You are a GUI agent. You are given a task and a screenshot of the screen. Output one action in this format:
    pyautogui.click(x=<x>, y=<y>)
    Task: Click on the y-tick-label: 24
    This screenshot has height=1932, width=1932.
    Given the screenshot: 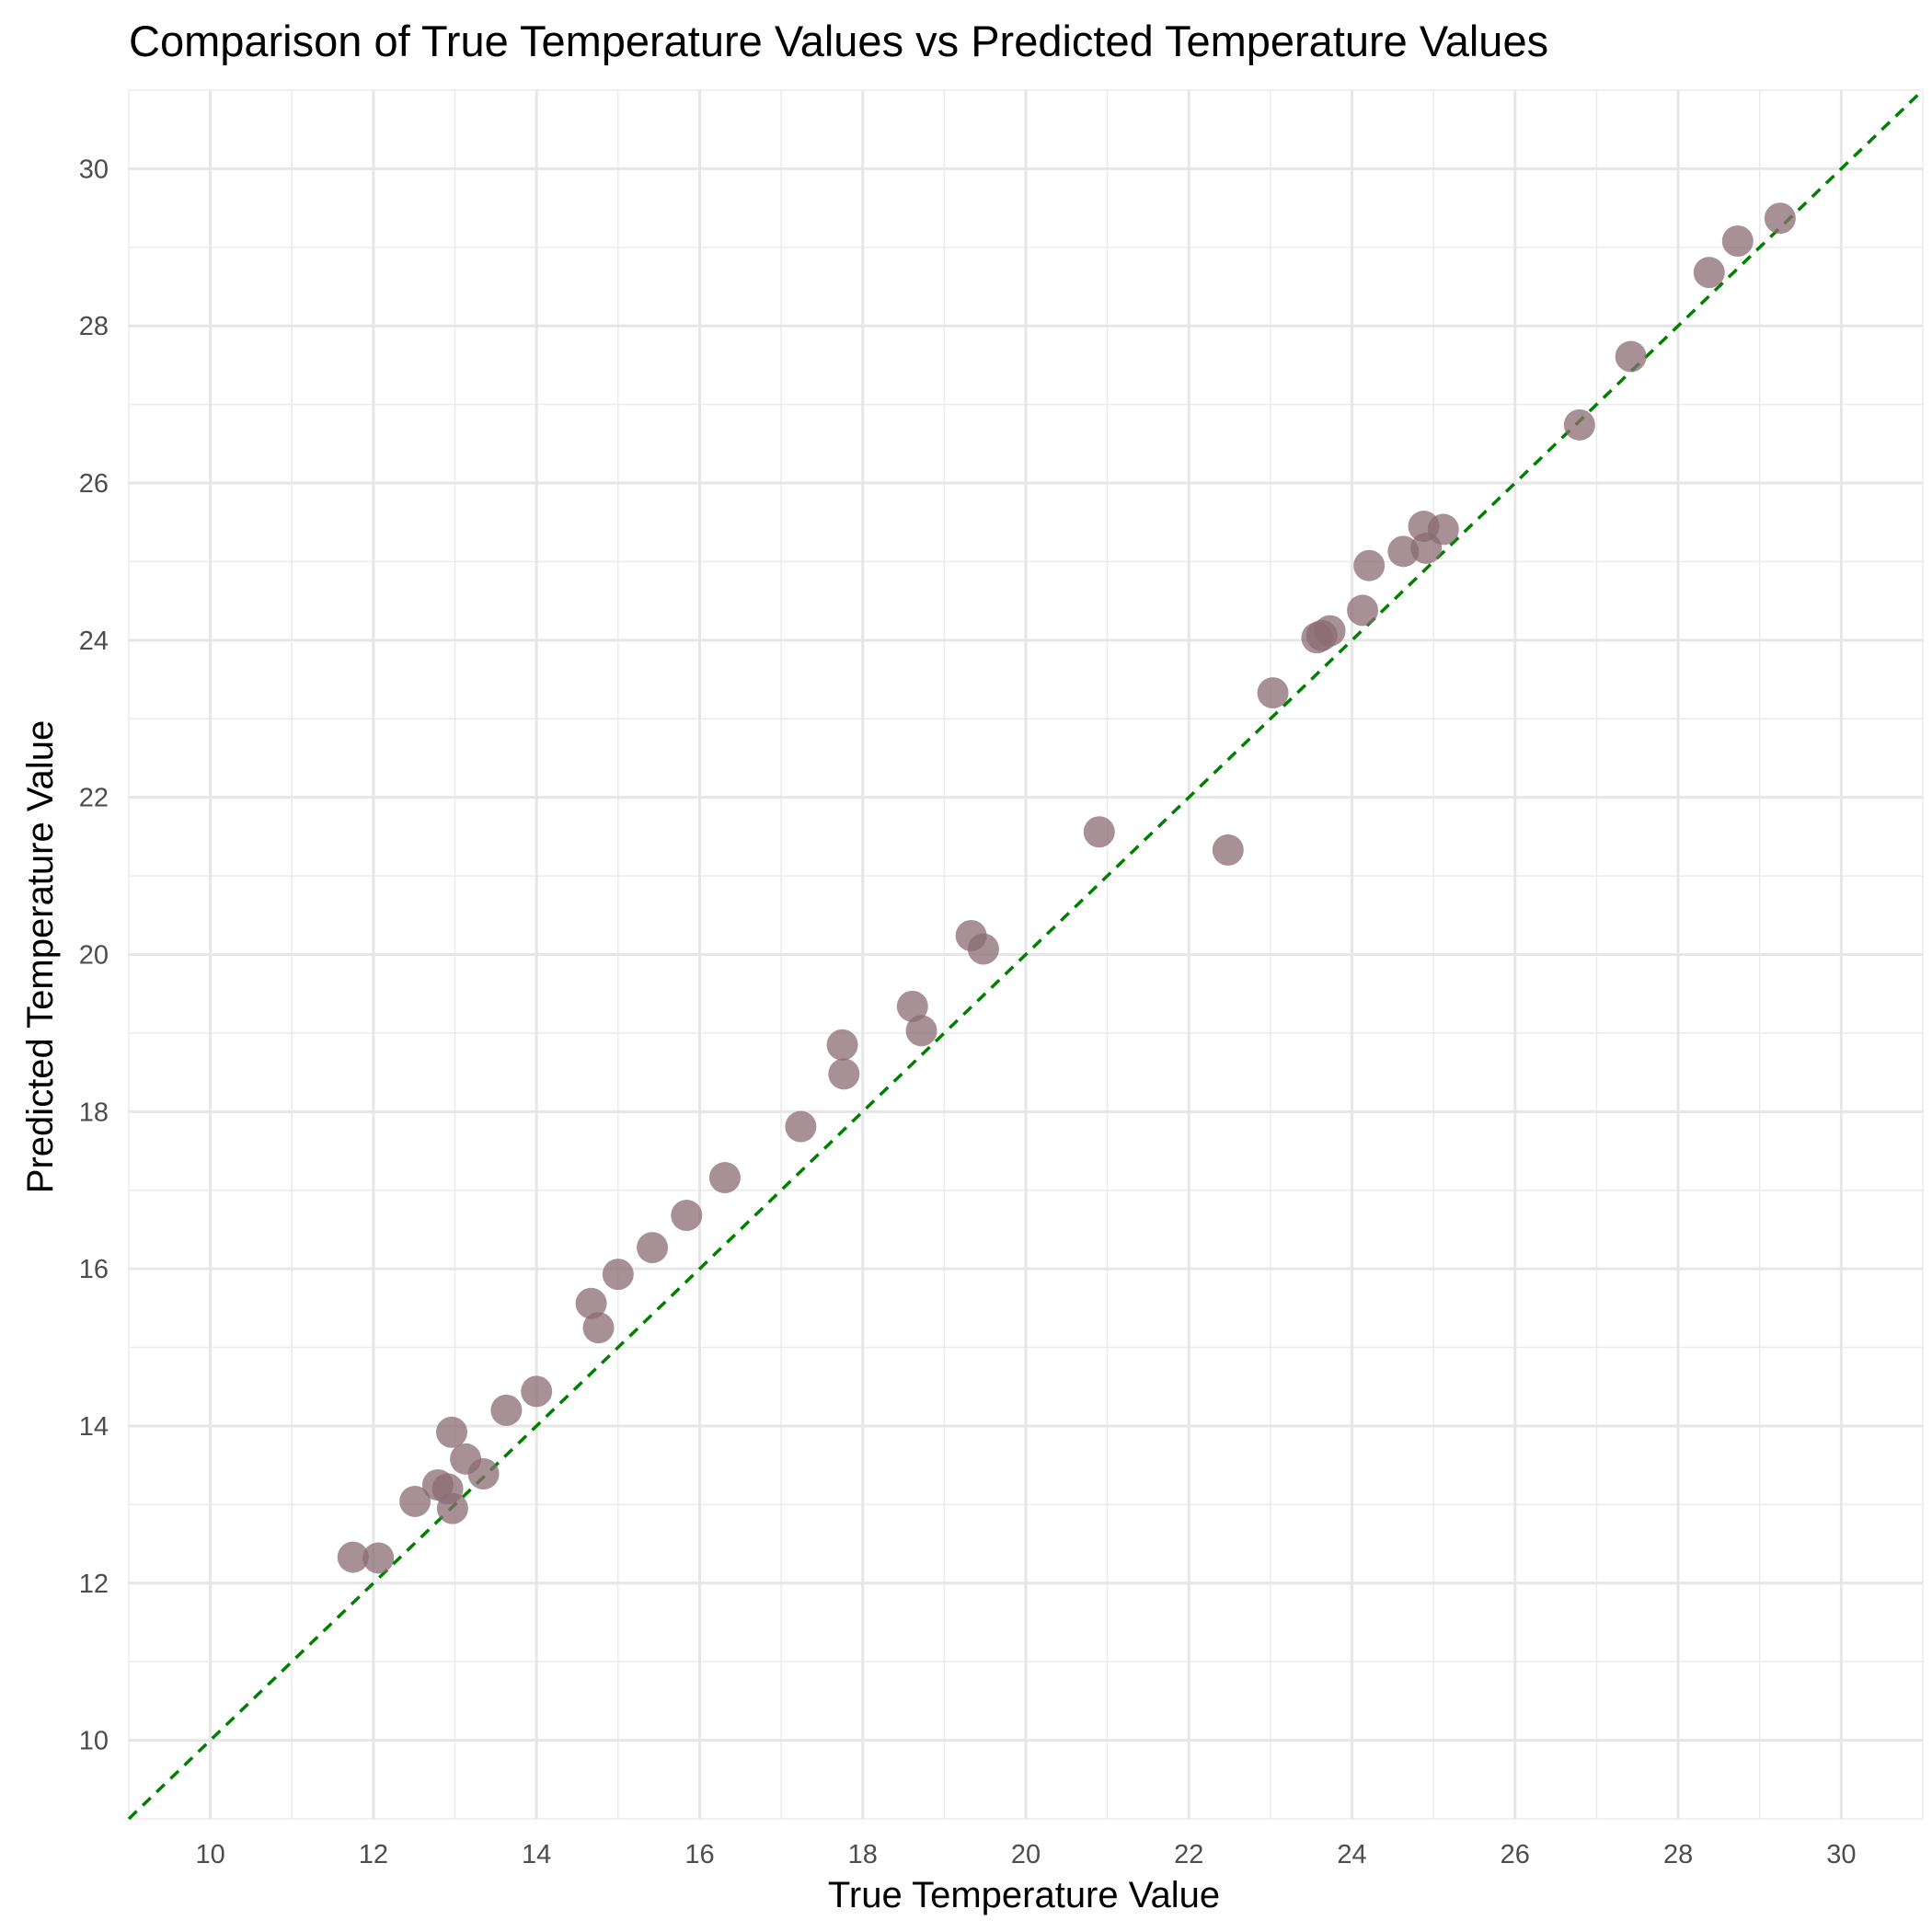 What is the action you would take?
    pyautogui.click(x=94, y=641)
    